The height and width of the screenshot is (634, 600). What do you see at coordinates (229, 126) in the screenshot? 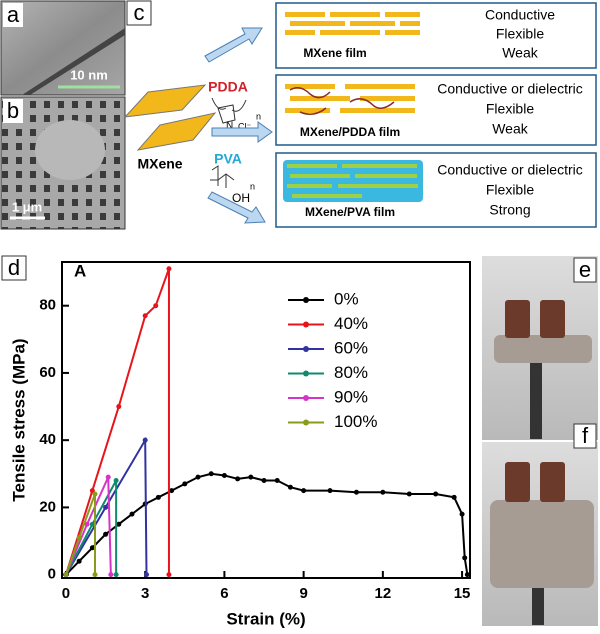
I see `n-atom: N` at bounding box center [229, 126].